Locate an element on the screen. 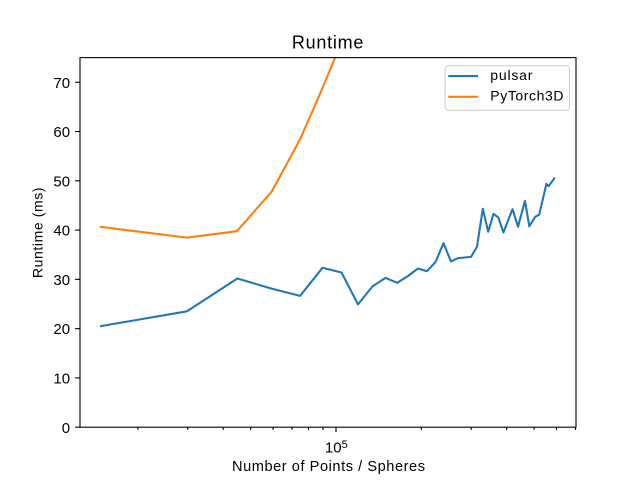  svg-text: Runtime is located at coordinates (328, 42).